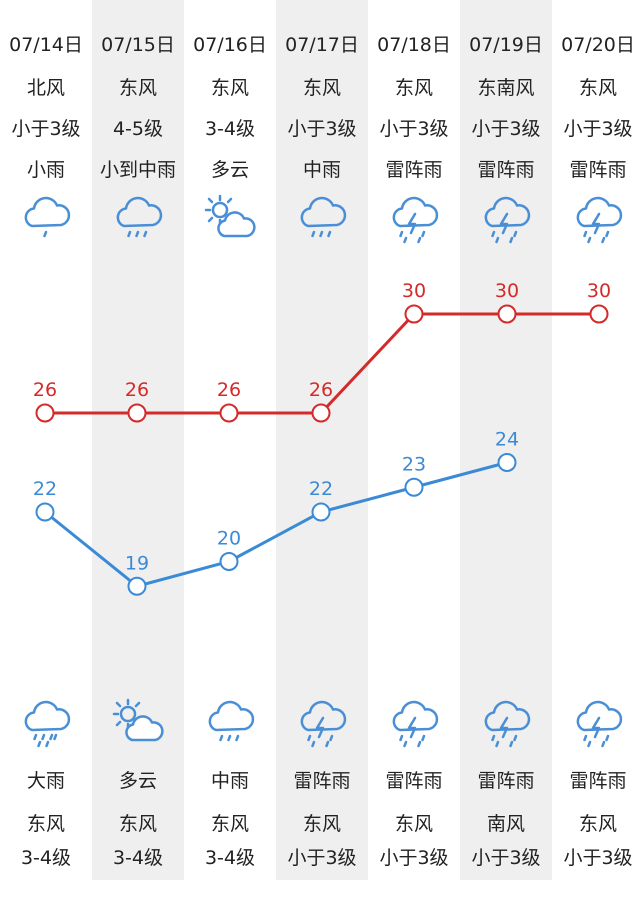 The image size is (640, 910). Describe the element at coordinates (138, 440) in the screenshot. I see `day-column: 07/15日 东风 4-5级 小到中雨 多云 东风 3-4级` at that location.